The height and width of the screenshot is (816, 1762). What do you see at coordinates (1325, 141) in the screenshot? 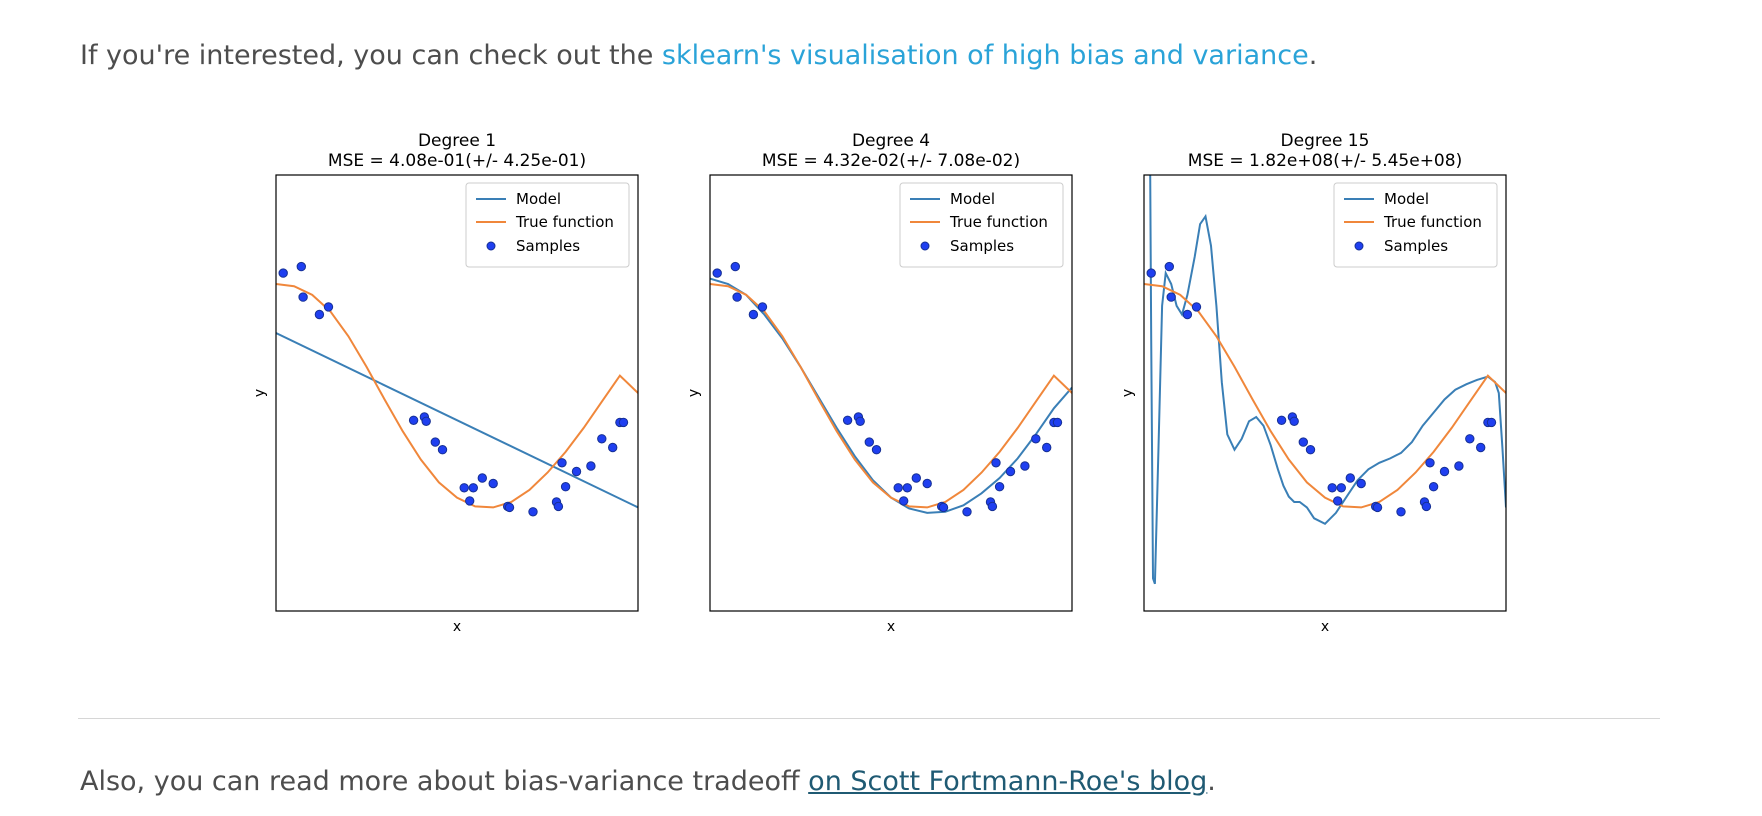
I see `subplot-title: Degree 15` at bounding box center [1325, 141].